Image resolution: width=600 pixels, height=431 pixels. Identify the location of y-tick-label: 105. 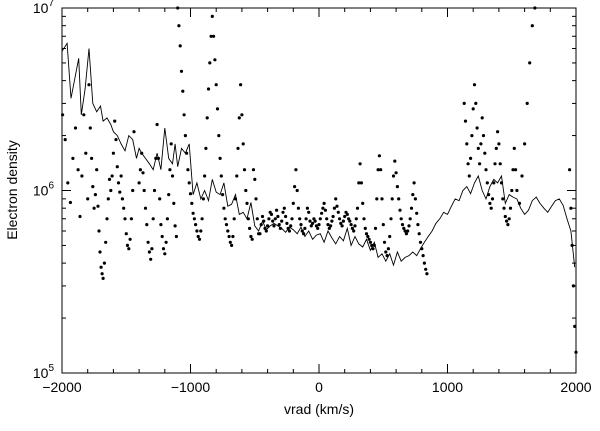
(44, 372).